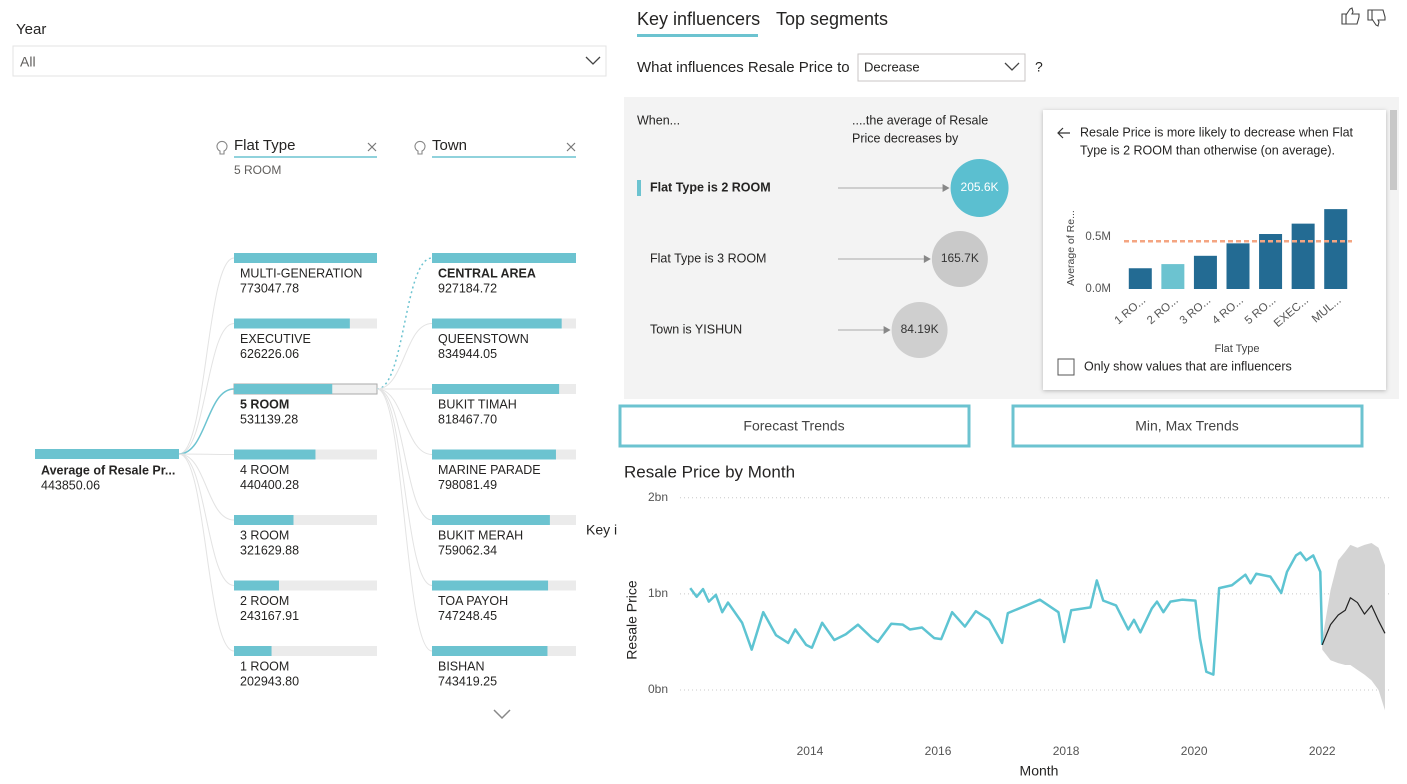 The image size is (1407, 784). I want to click on help: ?, so click(1039, 67).